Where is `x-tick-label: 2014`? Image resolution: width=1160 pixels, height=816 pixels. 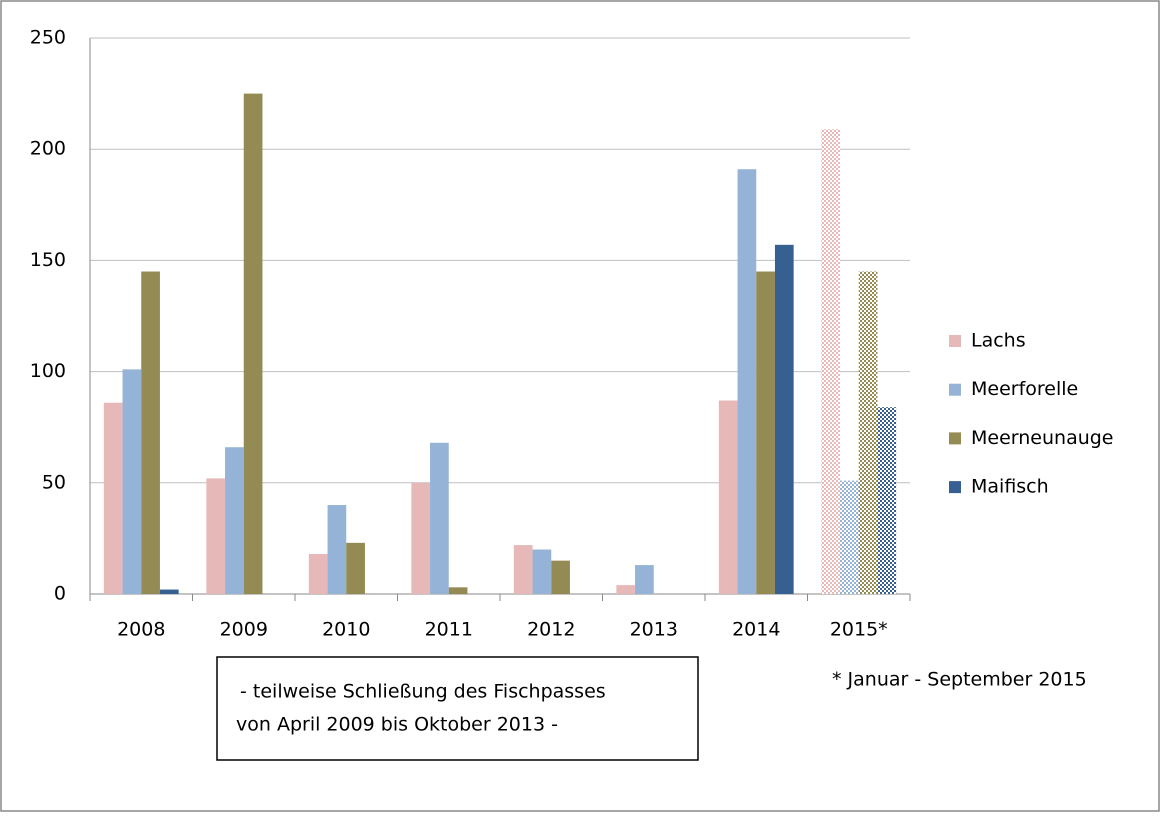
x-tick-label: 2014 is located at coordinates (756, 630).